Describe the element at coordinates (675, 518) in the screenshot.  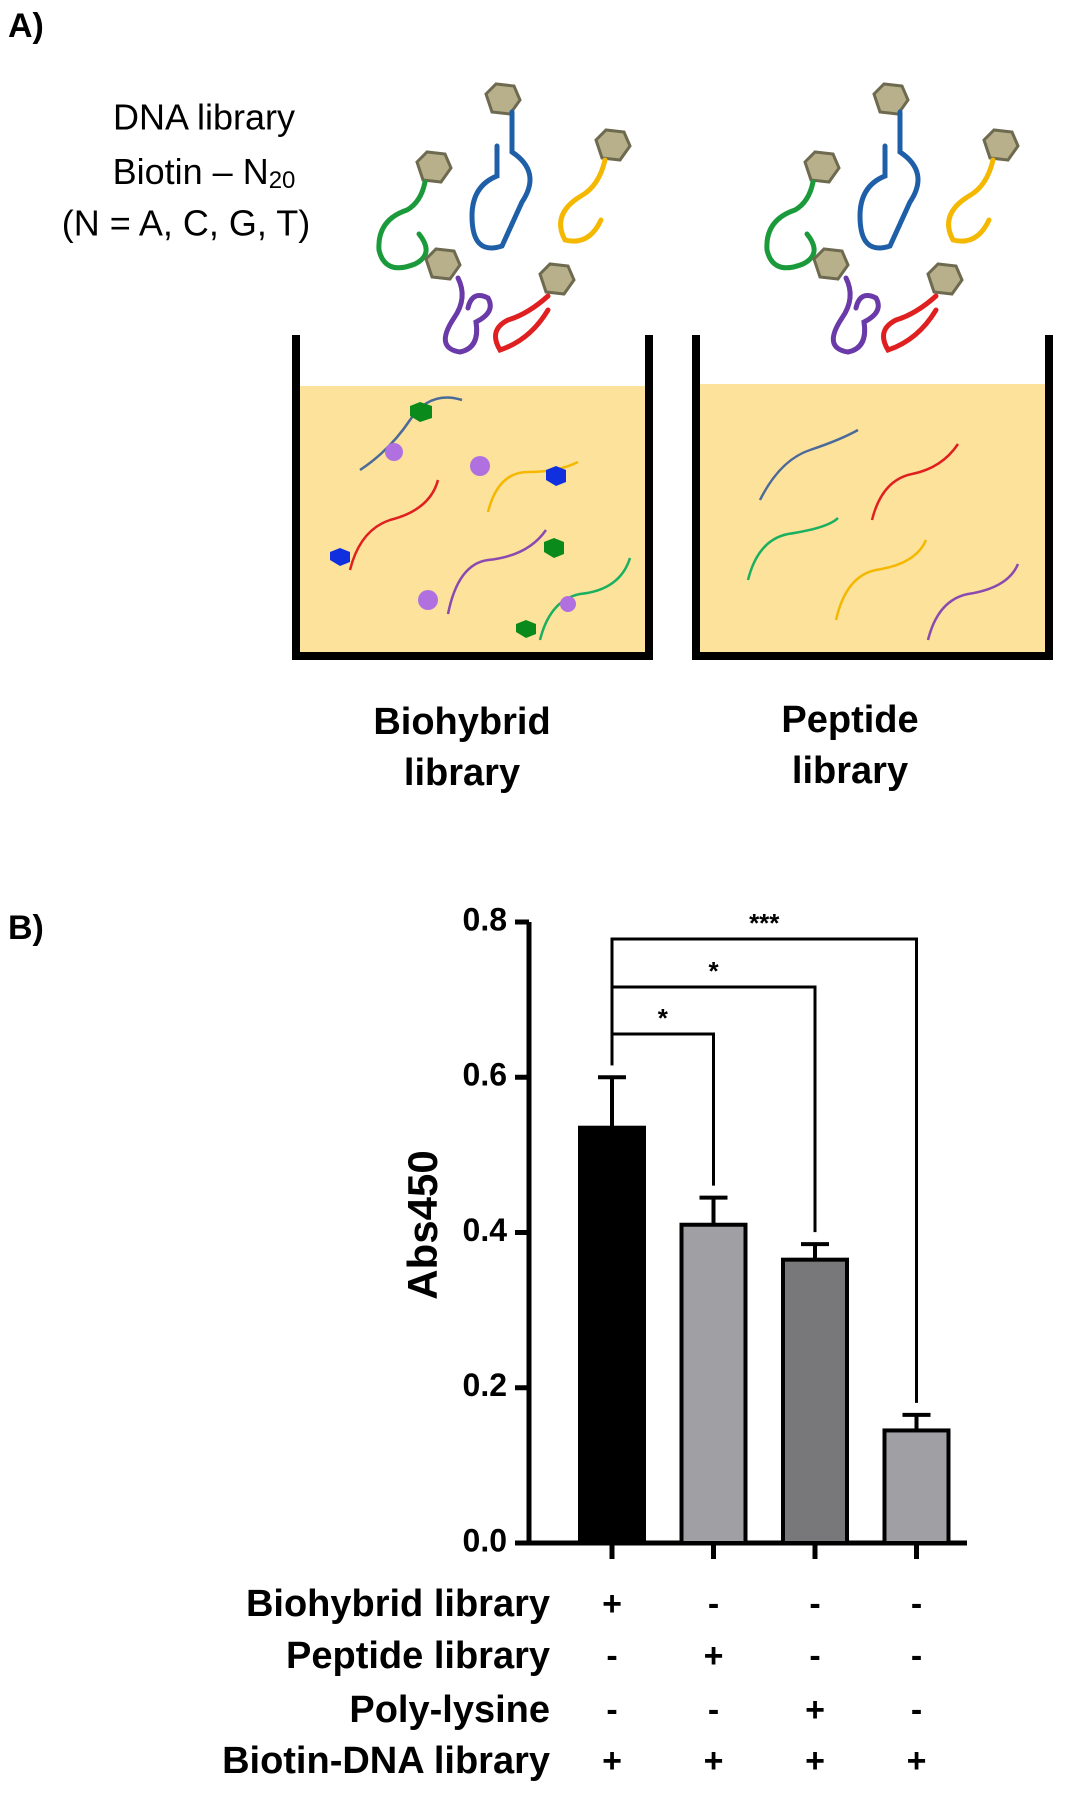
I see `peptides` at that location.